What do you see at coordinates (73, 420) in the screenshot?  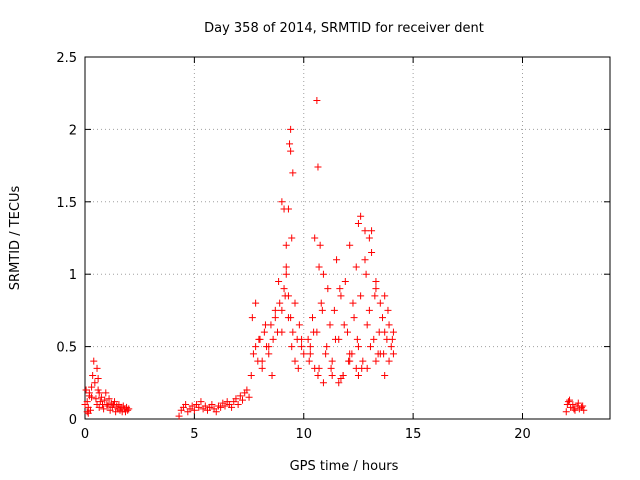 I see `y-tick-label: 0` at bounding box center [73, 420].